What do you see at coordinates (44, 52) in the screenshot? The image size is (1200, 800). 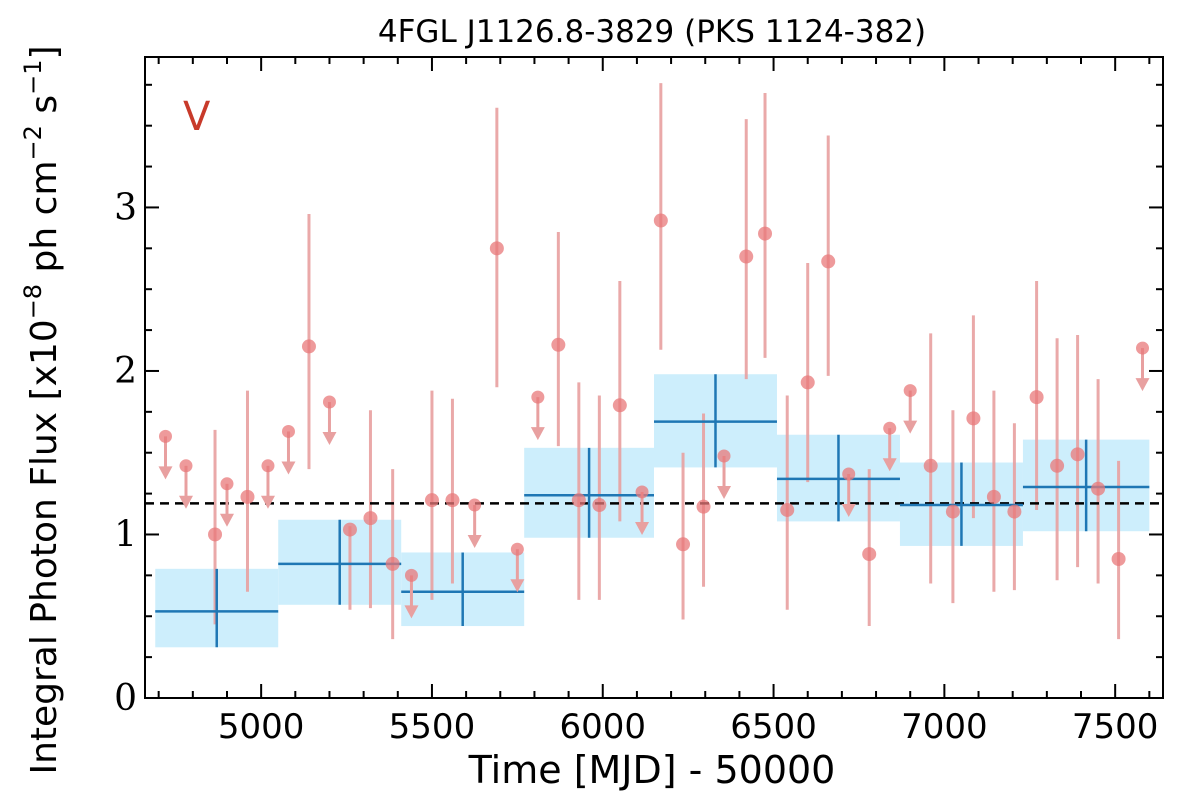 I see `y-axis-label-part: ]` at bounding box center [44, 52].